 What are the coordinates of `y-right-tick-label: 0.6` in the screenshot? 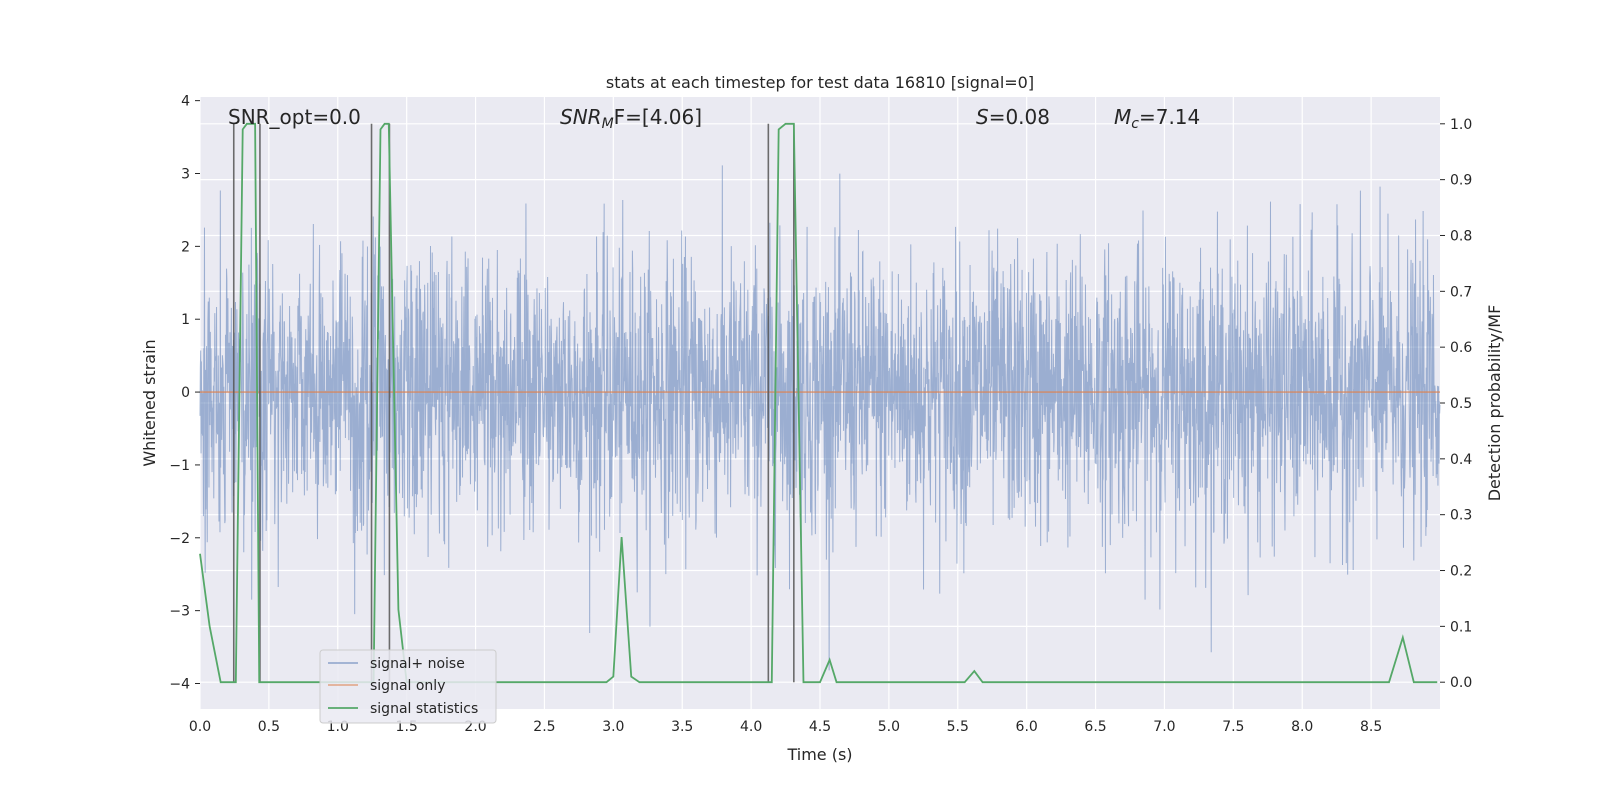 It's located at (1461, 348).